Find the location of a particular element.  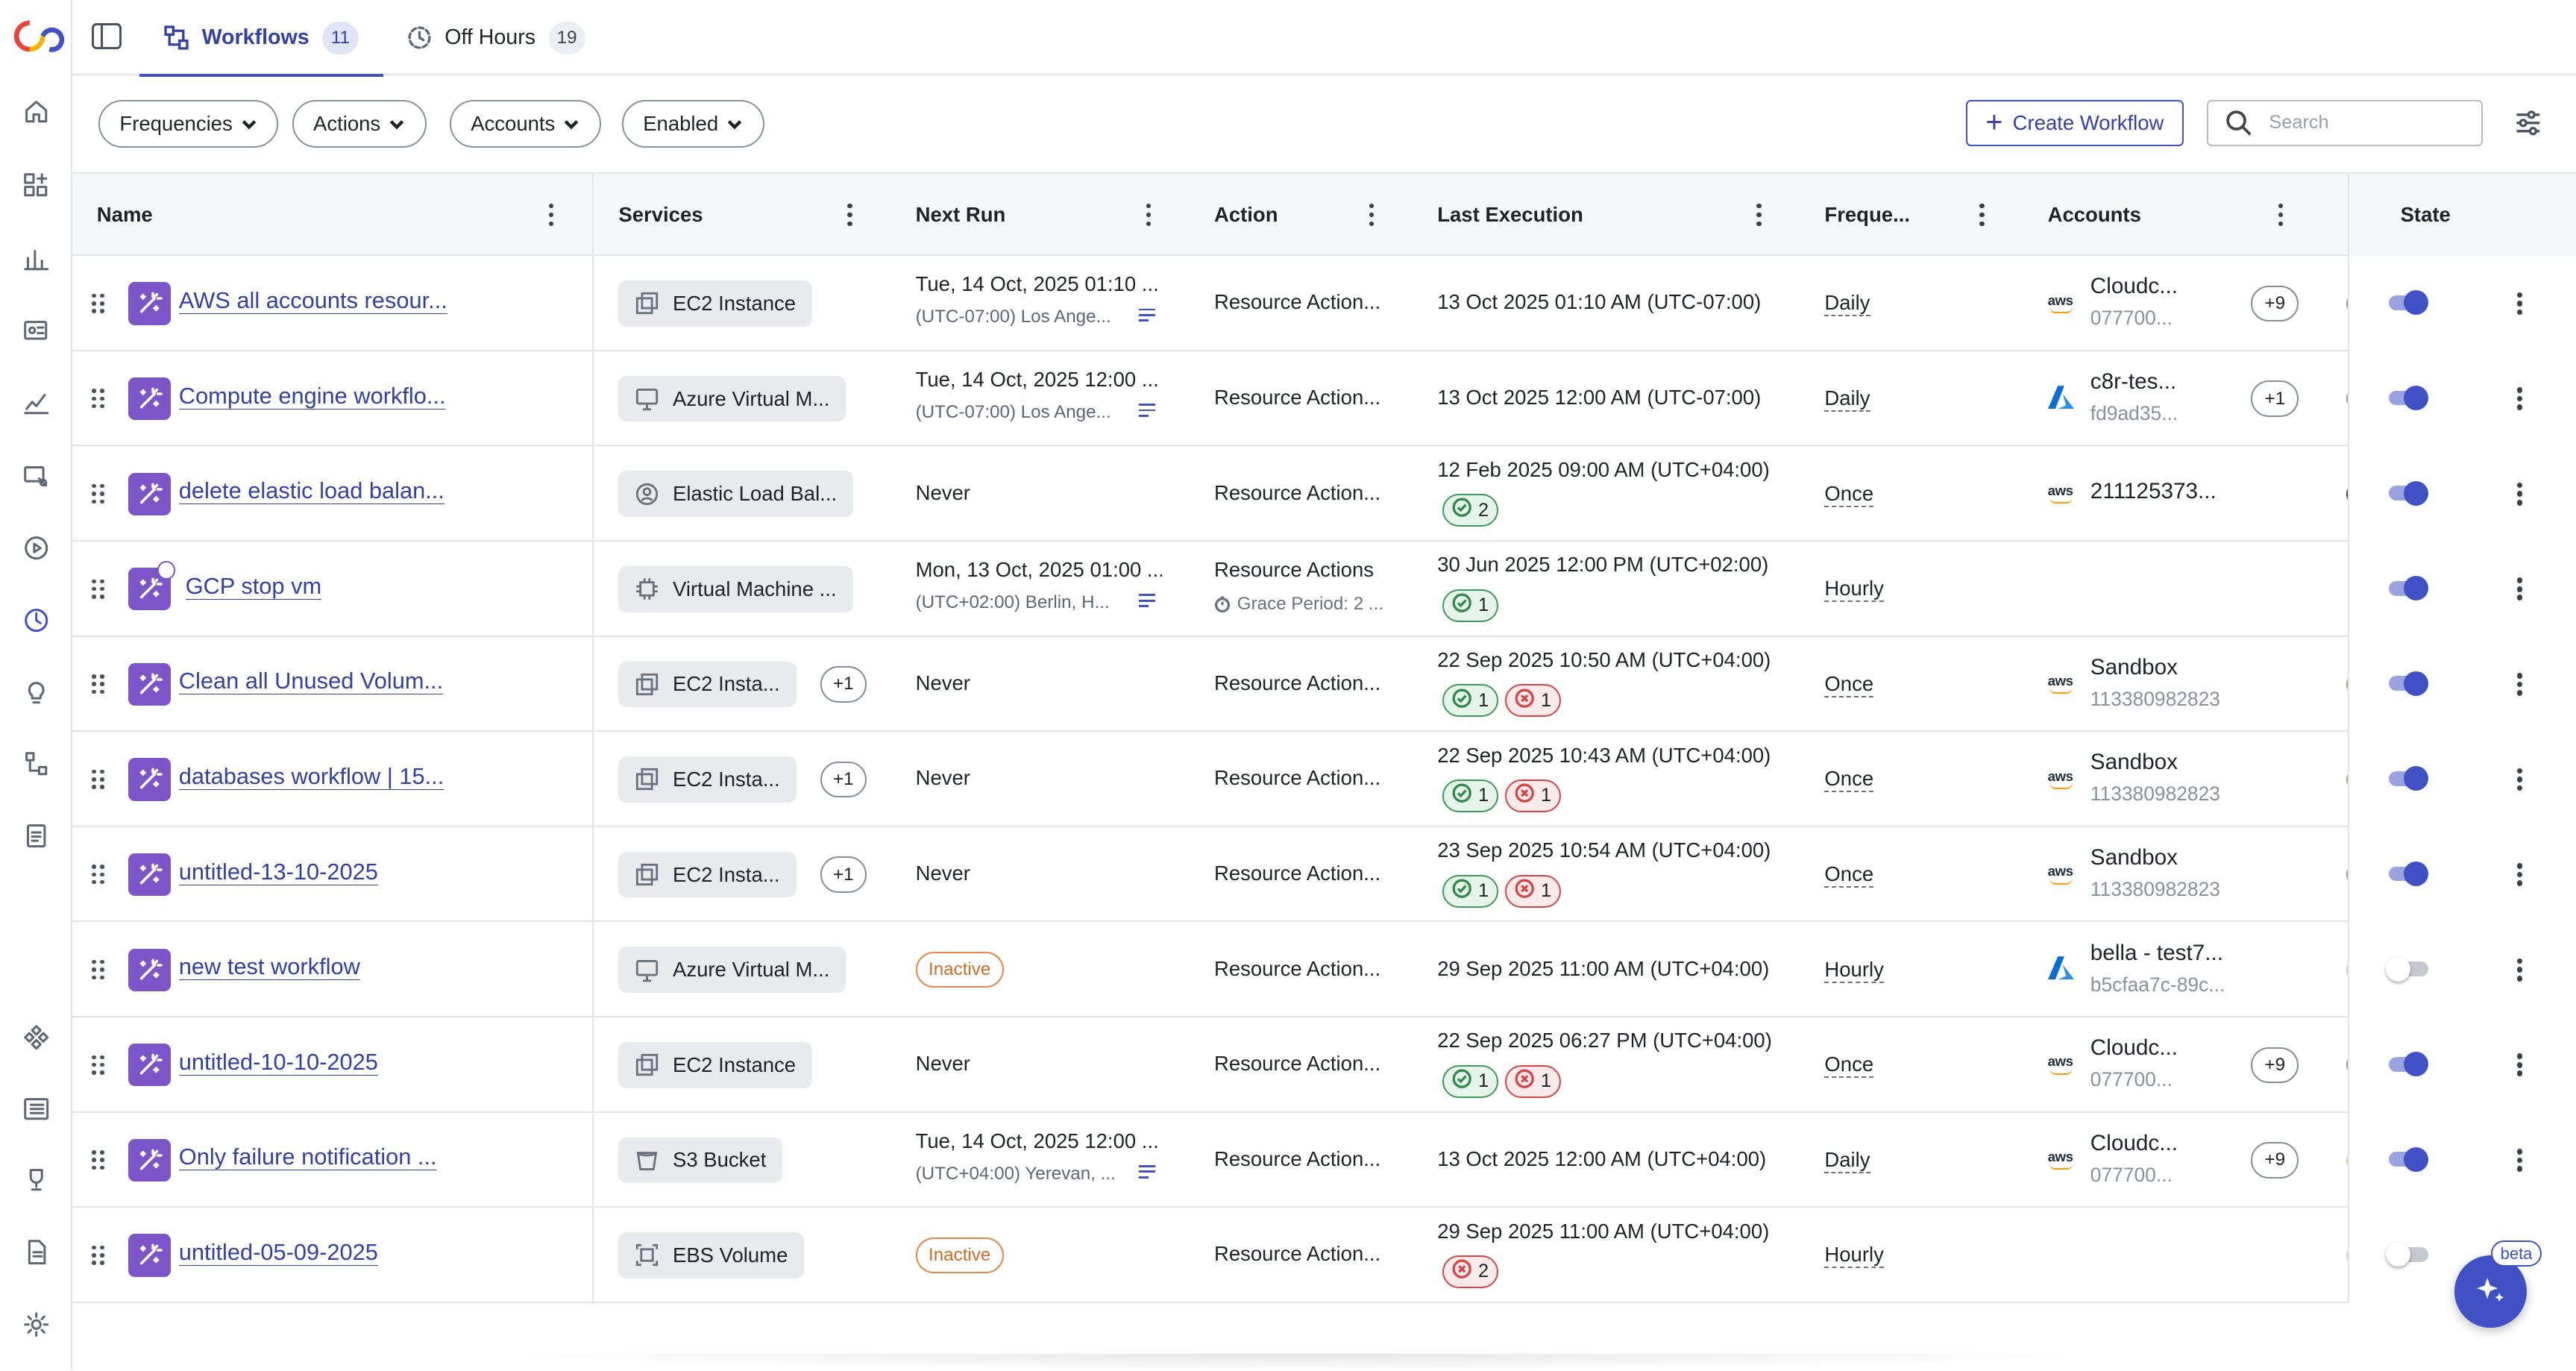

trend-chart-icon is located at coordinates (36, 403).